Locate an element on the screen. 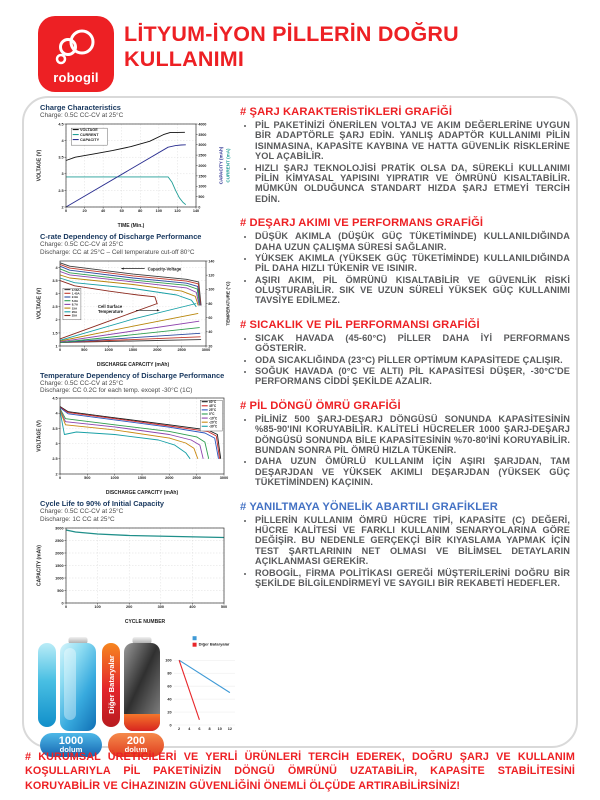 Image resolution: width=600 pixels, height=800 pixels. svg-text: 3.5 is located at coordinates (54, 281).